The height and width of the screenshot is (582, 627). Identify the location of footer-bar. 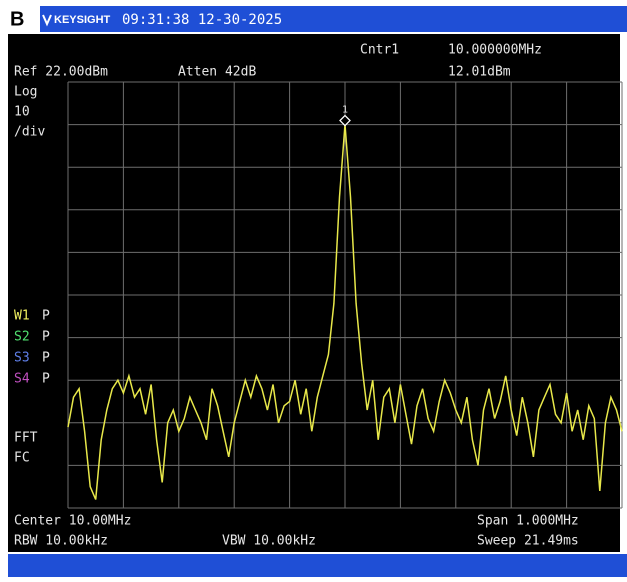
(317, 565).